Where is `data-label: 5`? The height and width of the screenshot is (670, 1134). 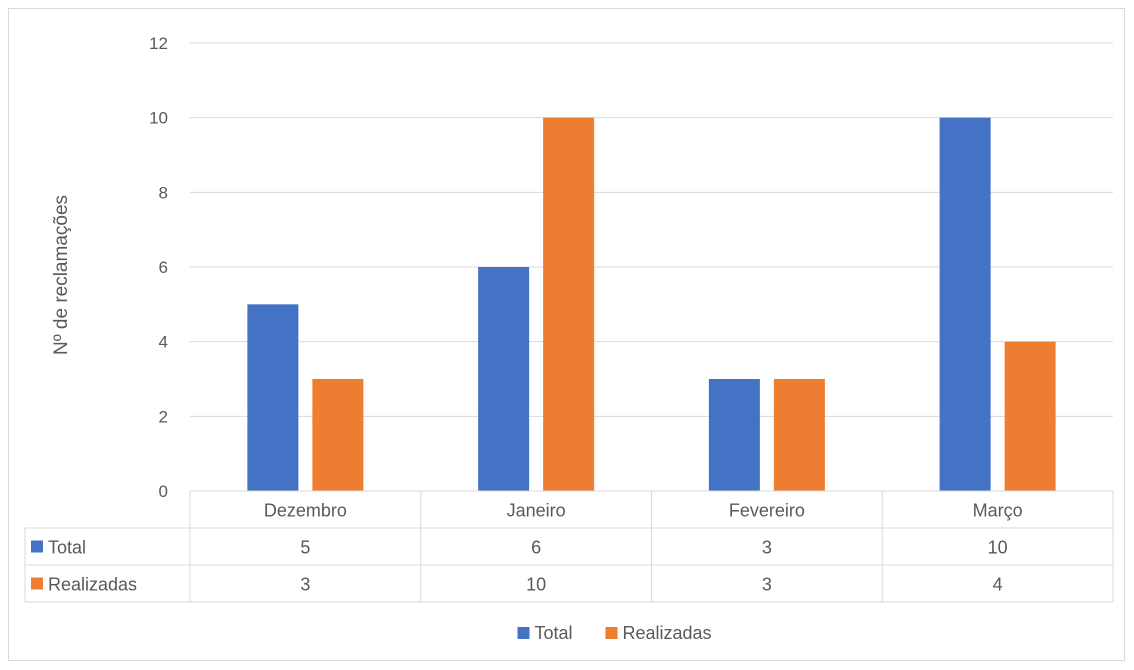 data-label: 5 is located at coordinates (305, 548).